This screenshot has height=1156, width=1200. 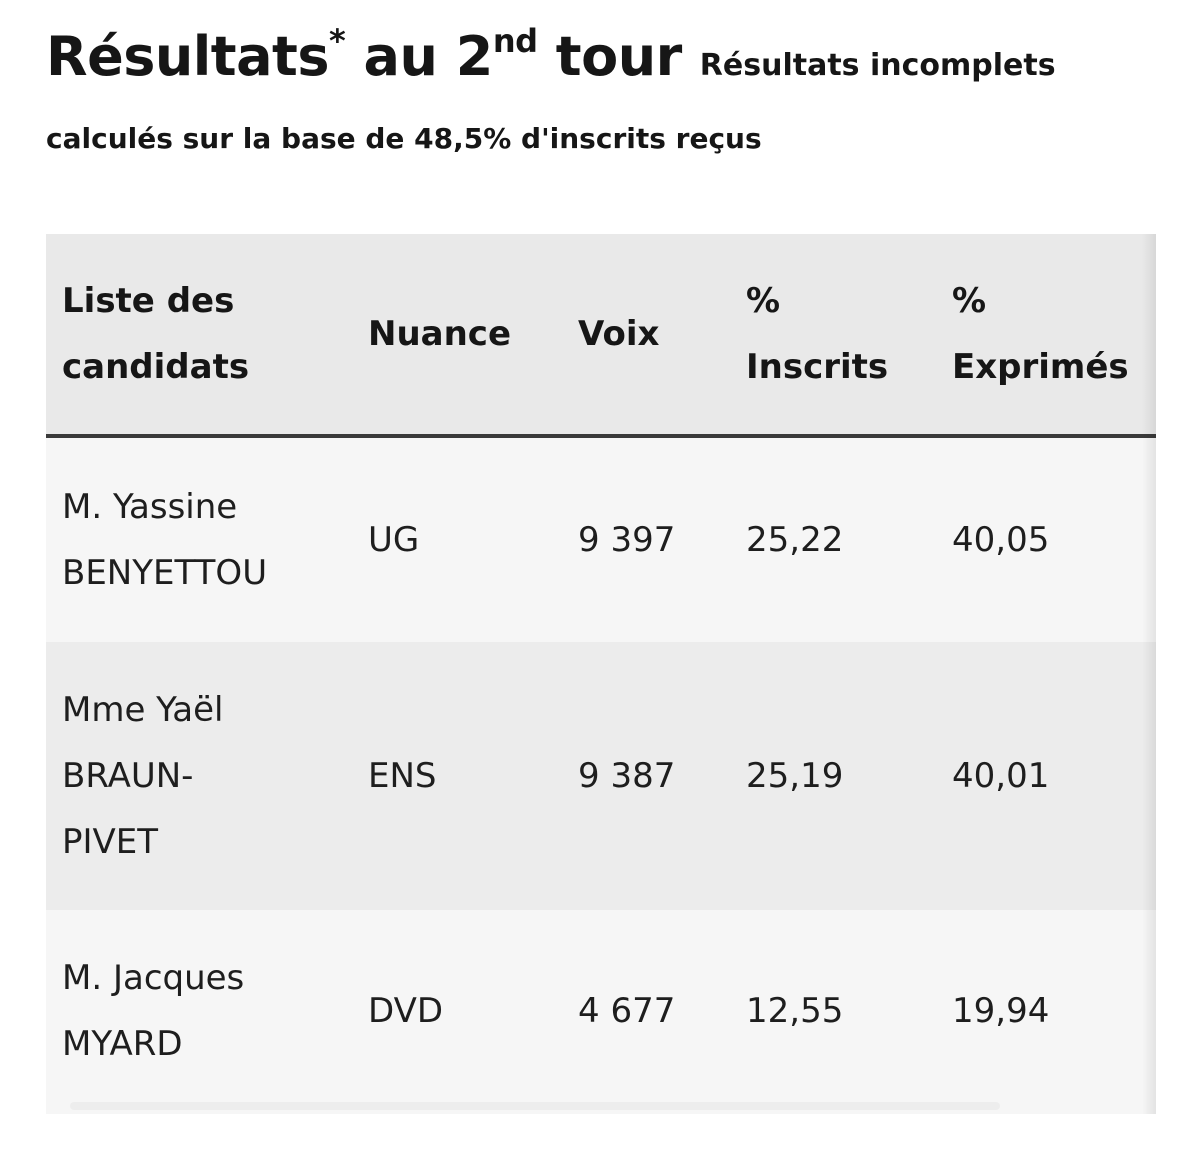 What do you see at coordinates (364, 55) in the screenshot?
I see `page-title: Résultats* au 2nd tour` at bounding box center [364, 55].